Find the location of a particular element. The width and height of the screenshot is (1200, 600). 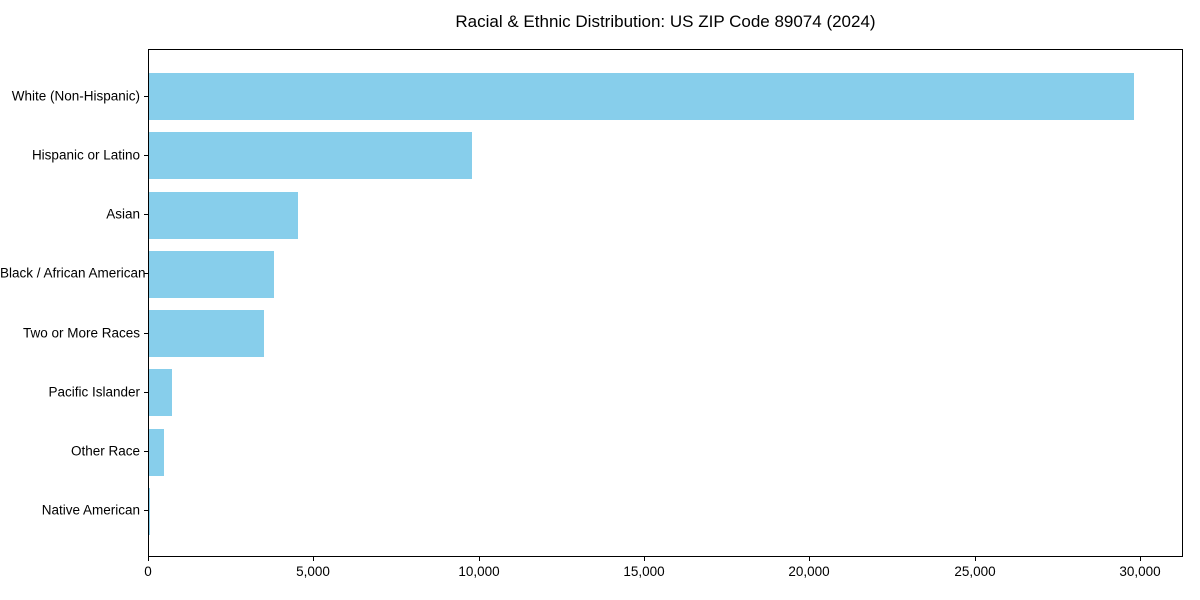

x-axis-tick-label: 30,000 is located at coordinates (1140, 571).